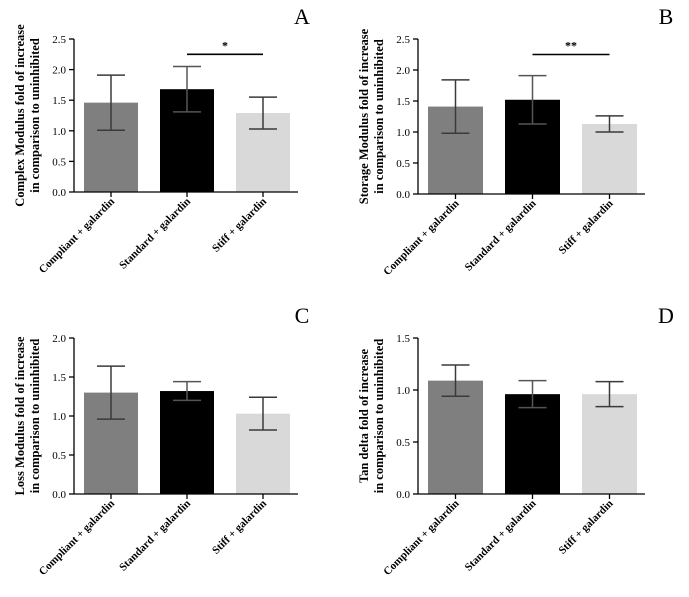 The height and width of the screenshot is (597, 689). Describe the element at coordinates (571, 46) in the screenshot. I see `significance-label: **` at that location.